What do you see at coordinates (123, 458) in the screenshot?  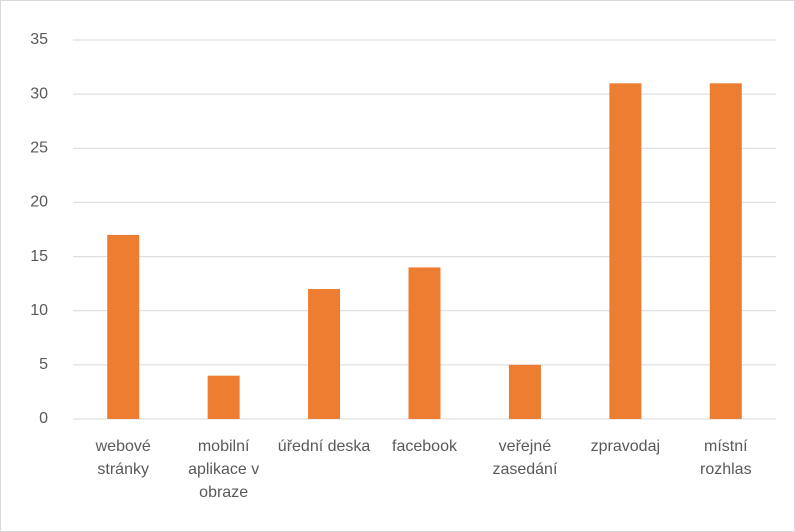 I see `x-tick-label: webové stránky` at bounding box center [123, 458].